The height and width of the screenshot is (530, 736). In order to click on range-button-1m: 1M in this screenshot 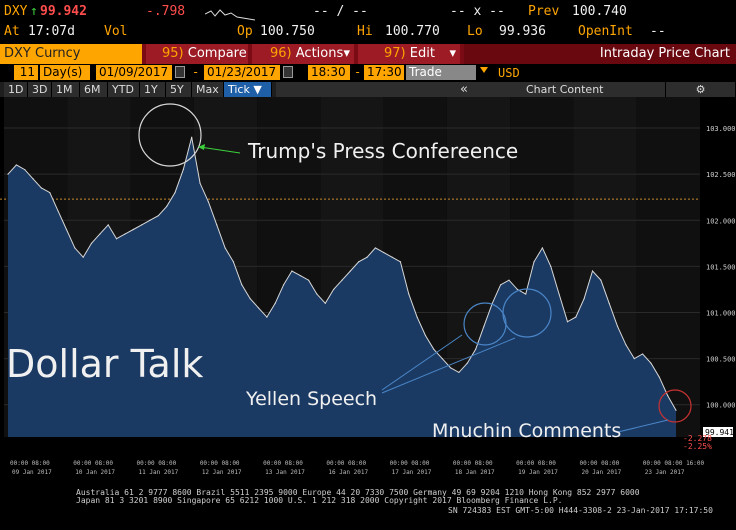, I will do `click(66, 89)`.